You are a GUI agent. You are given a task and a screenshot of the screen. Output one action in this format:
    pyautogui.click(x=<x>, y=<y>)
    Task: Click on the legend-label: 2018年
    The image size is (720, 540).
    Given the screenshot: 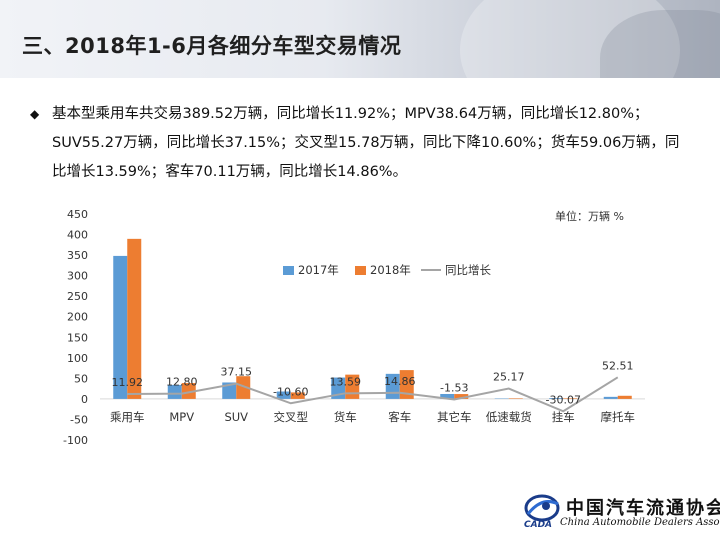 What is the action you would take?
    pyautogui.click(x=390, y=270)
    